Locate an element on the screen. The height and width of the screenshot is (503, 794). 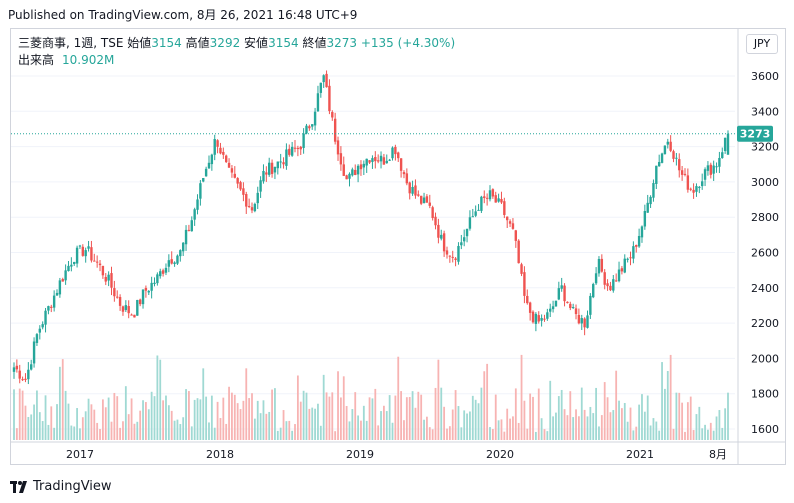
tradingview-footer: TradingView is located at coordinates (61, 486).